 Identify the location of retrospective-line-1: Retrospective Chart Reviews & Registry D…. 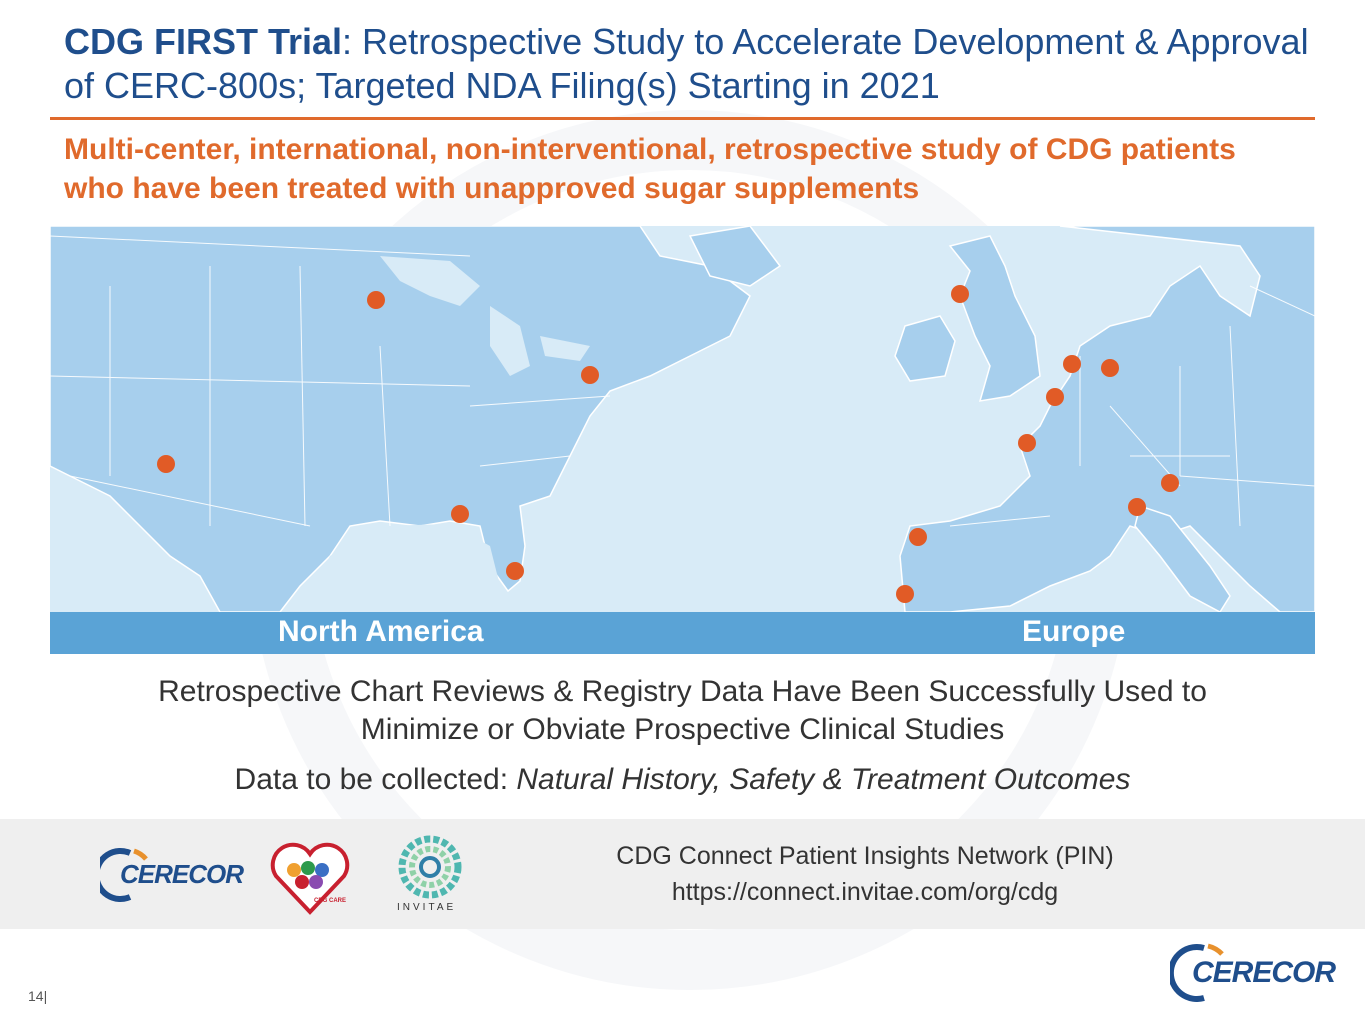
(682, 691).